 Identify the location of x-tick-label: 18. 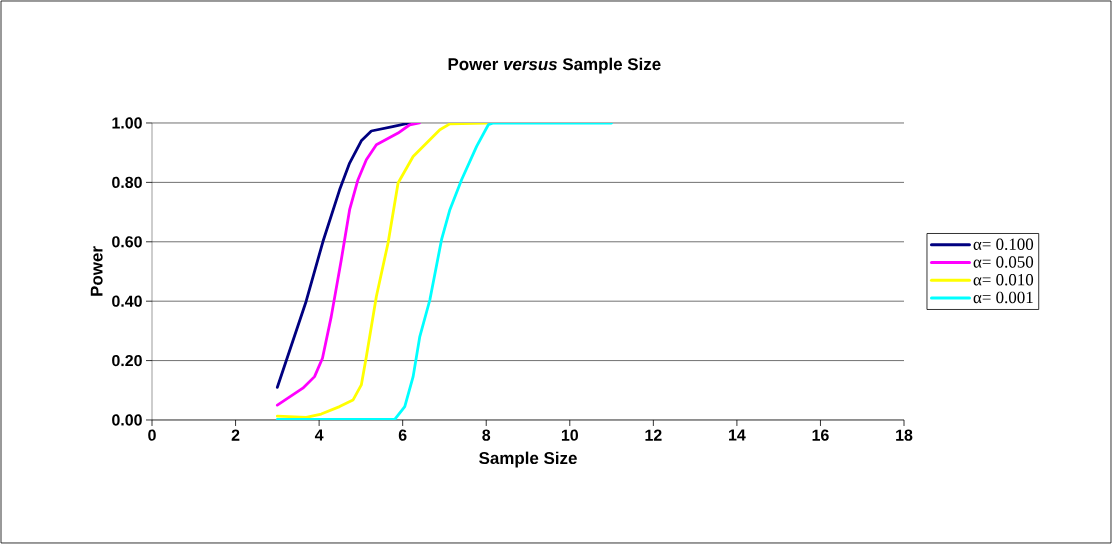
(904, 435).